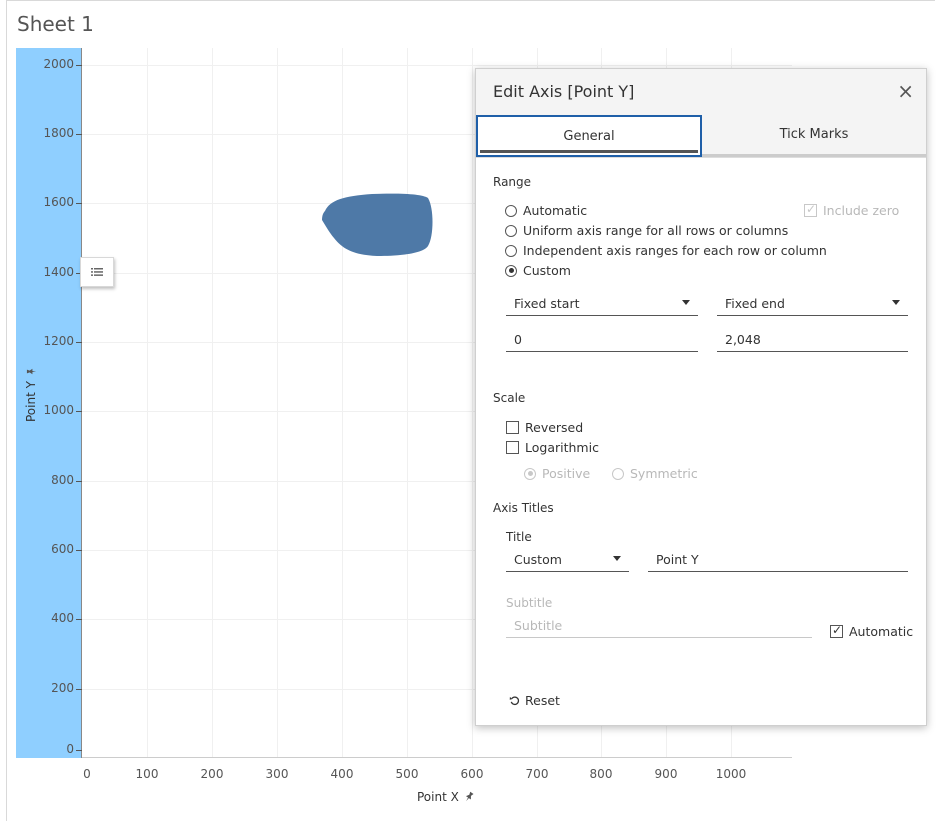 Image resolution: width=936 pixels, height=822 pixels. Describe the element at coordinates (511, 270) in the screenshot. I see `radio-custom` at that location.